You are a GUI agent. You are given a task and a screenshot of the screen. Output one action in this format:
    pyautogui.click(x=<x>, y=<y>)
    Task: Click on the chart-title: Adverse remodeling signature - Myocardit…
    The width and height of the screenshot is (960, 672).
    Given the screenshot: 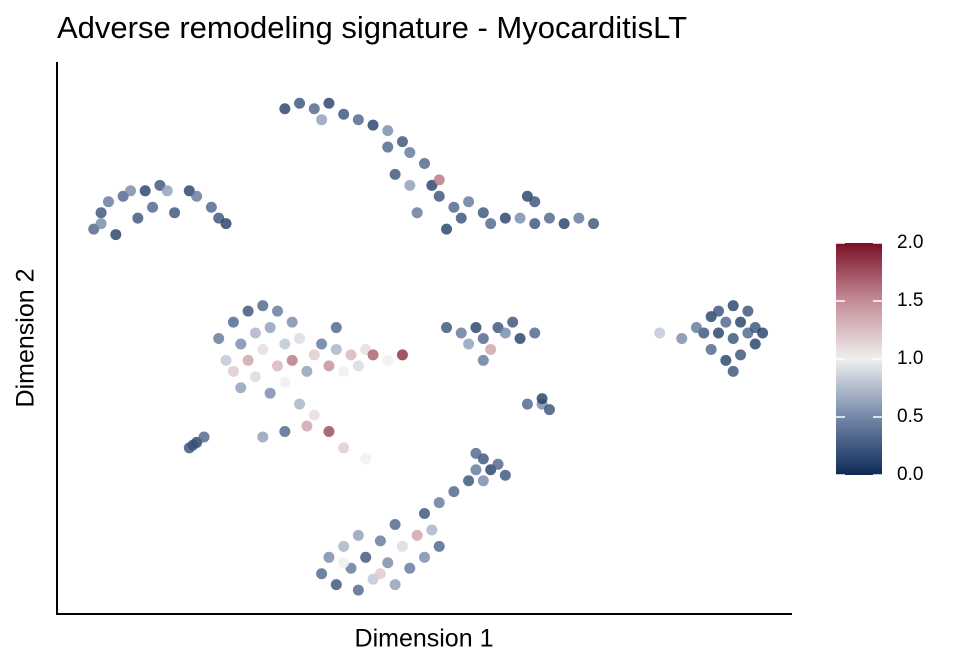 What is the action you would take?
    pyautogui.click(x=372, y=27)
    